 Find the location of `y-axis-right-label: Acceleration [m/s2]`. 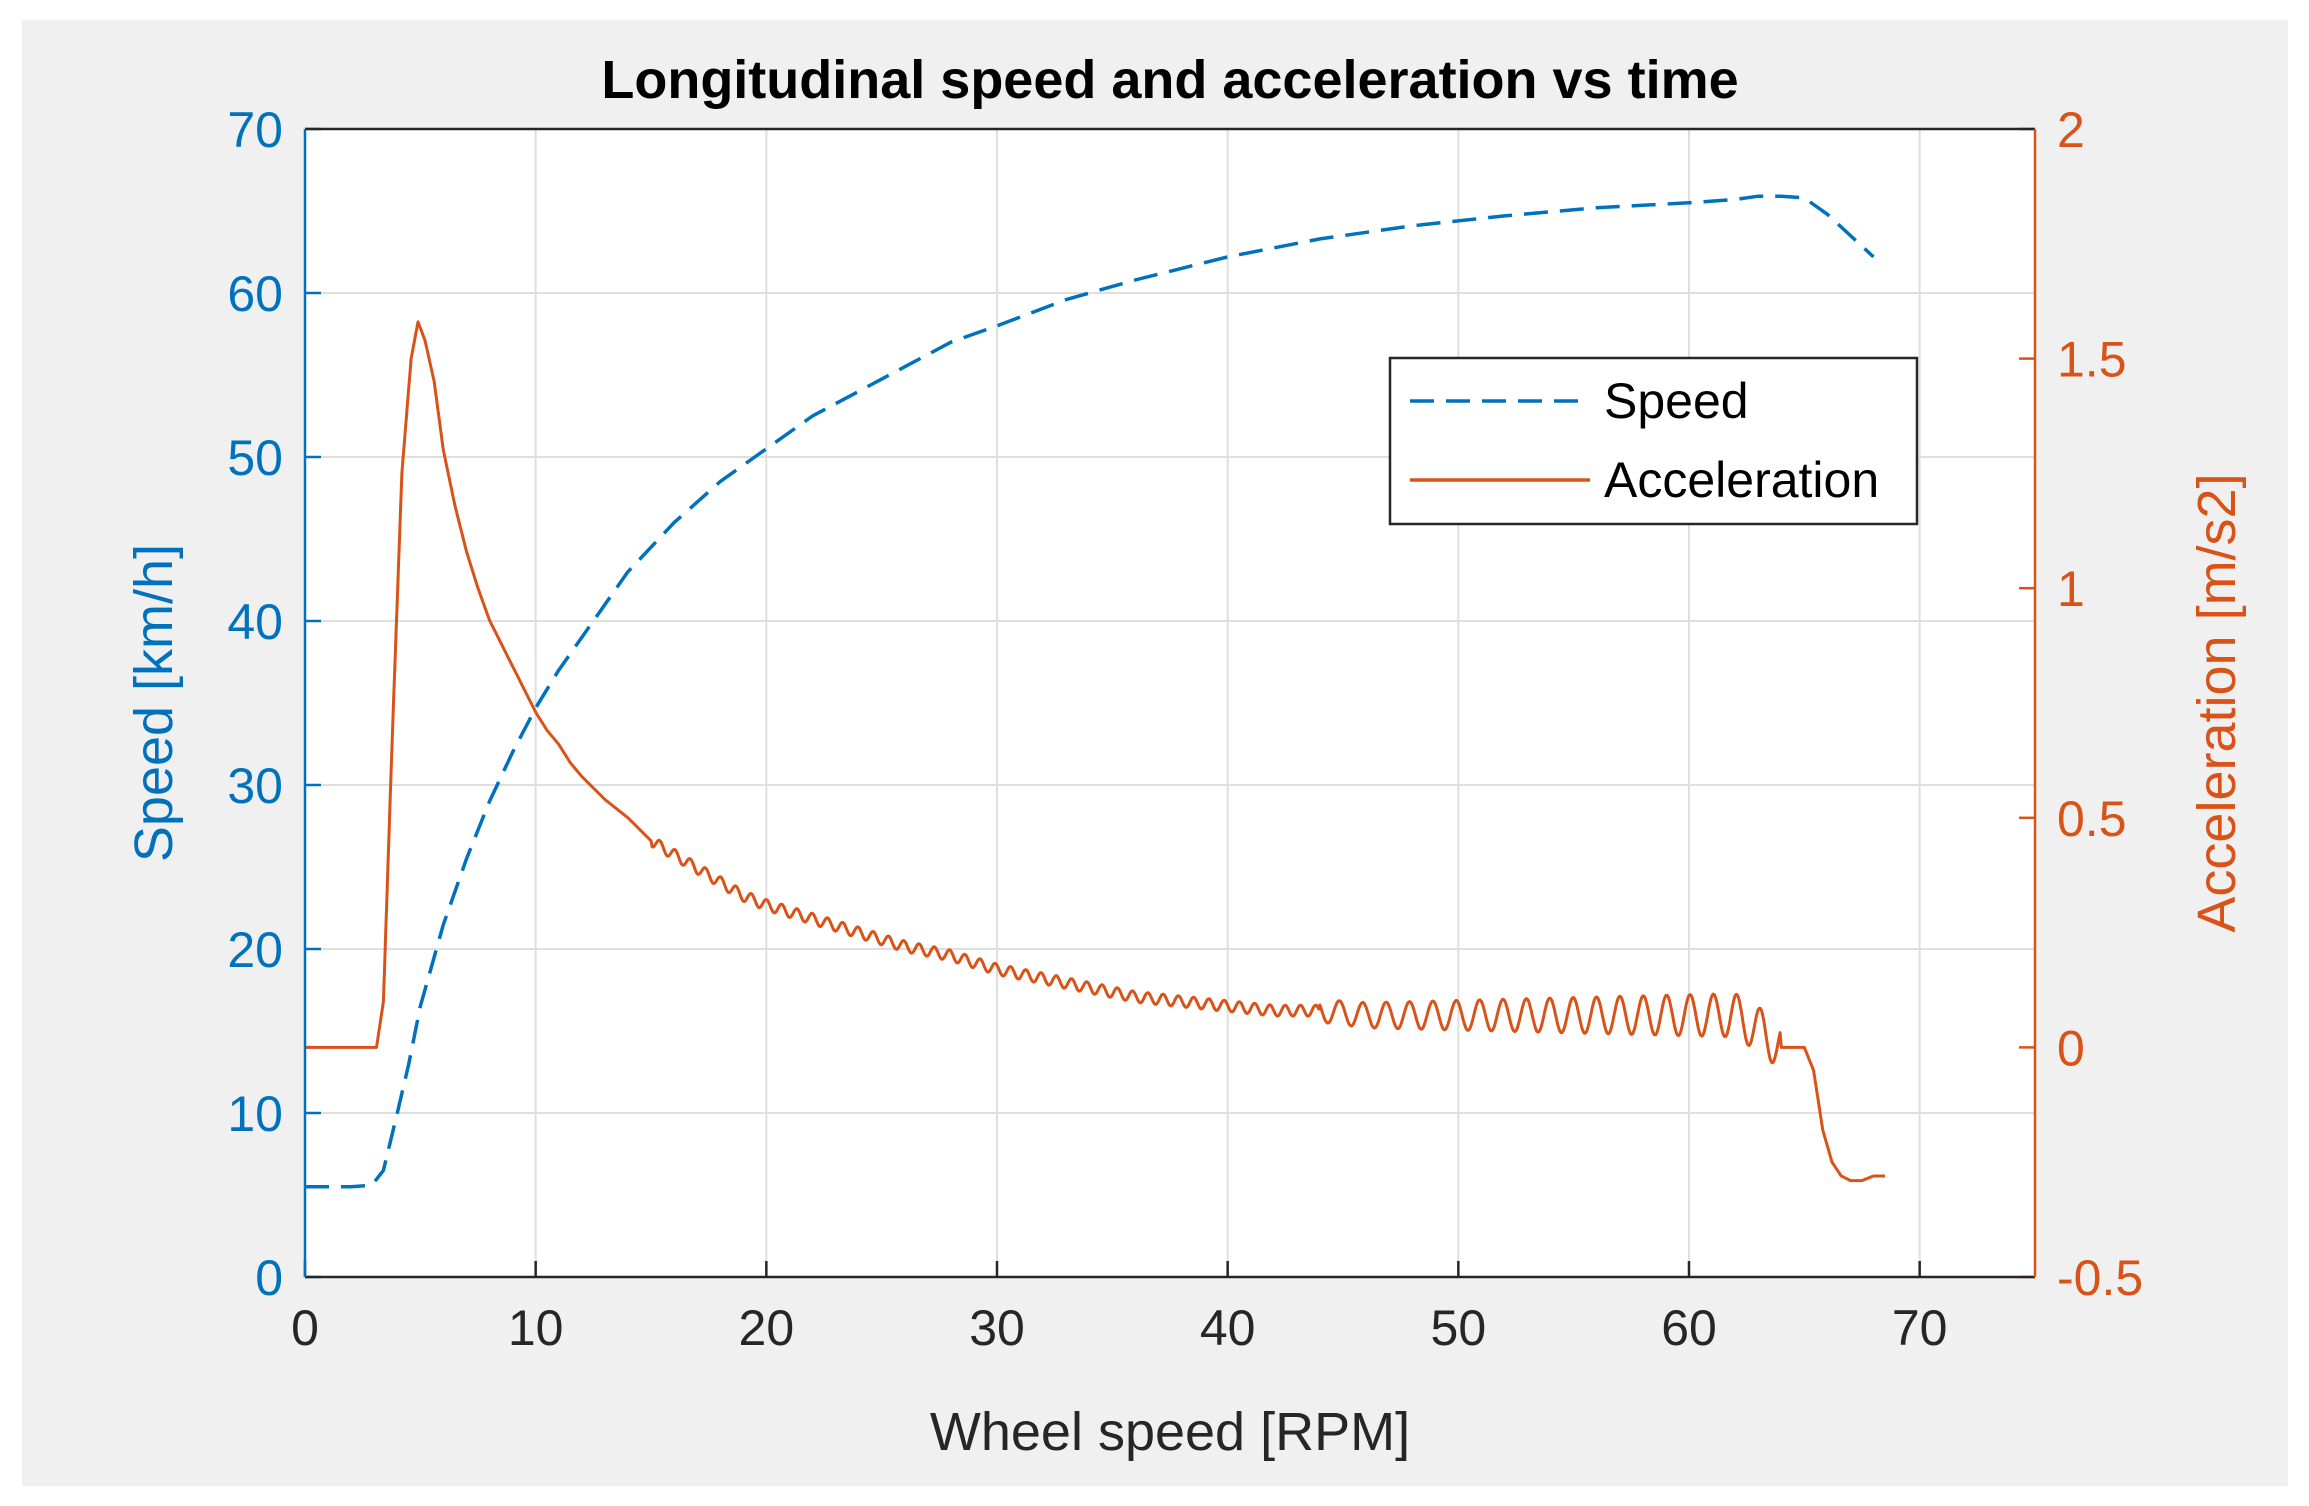

y-axis-right-label: Acceleration [m/s2] is located at coordinates (2217, 702).